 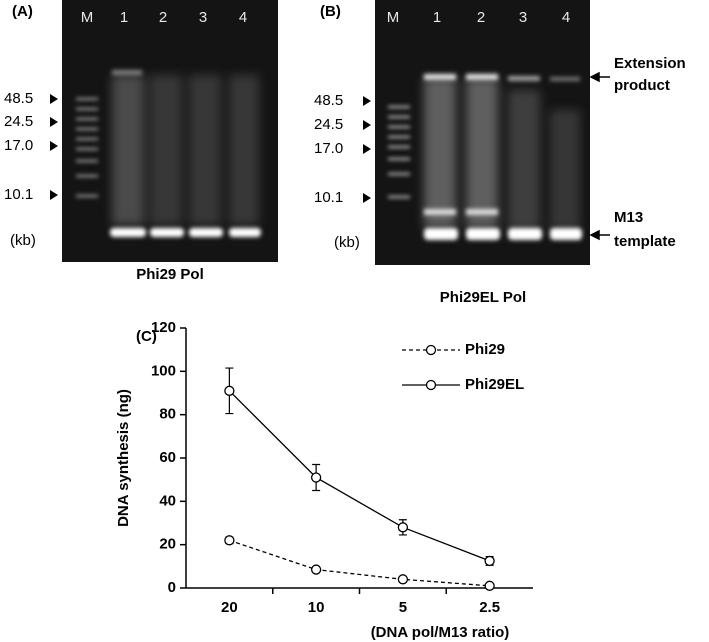 What do you see at coordinates (170, 274) in the screenshot?
I see `gel-caption: Phi29 Pol` at bounding box center [170, 274].